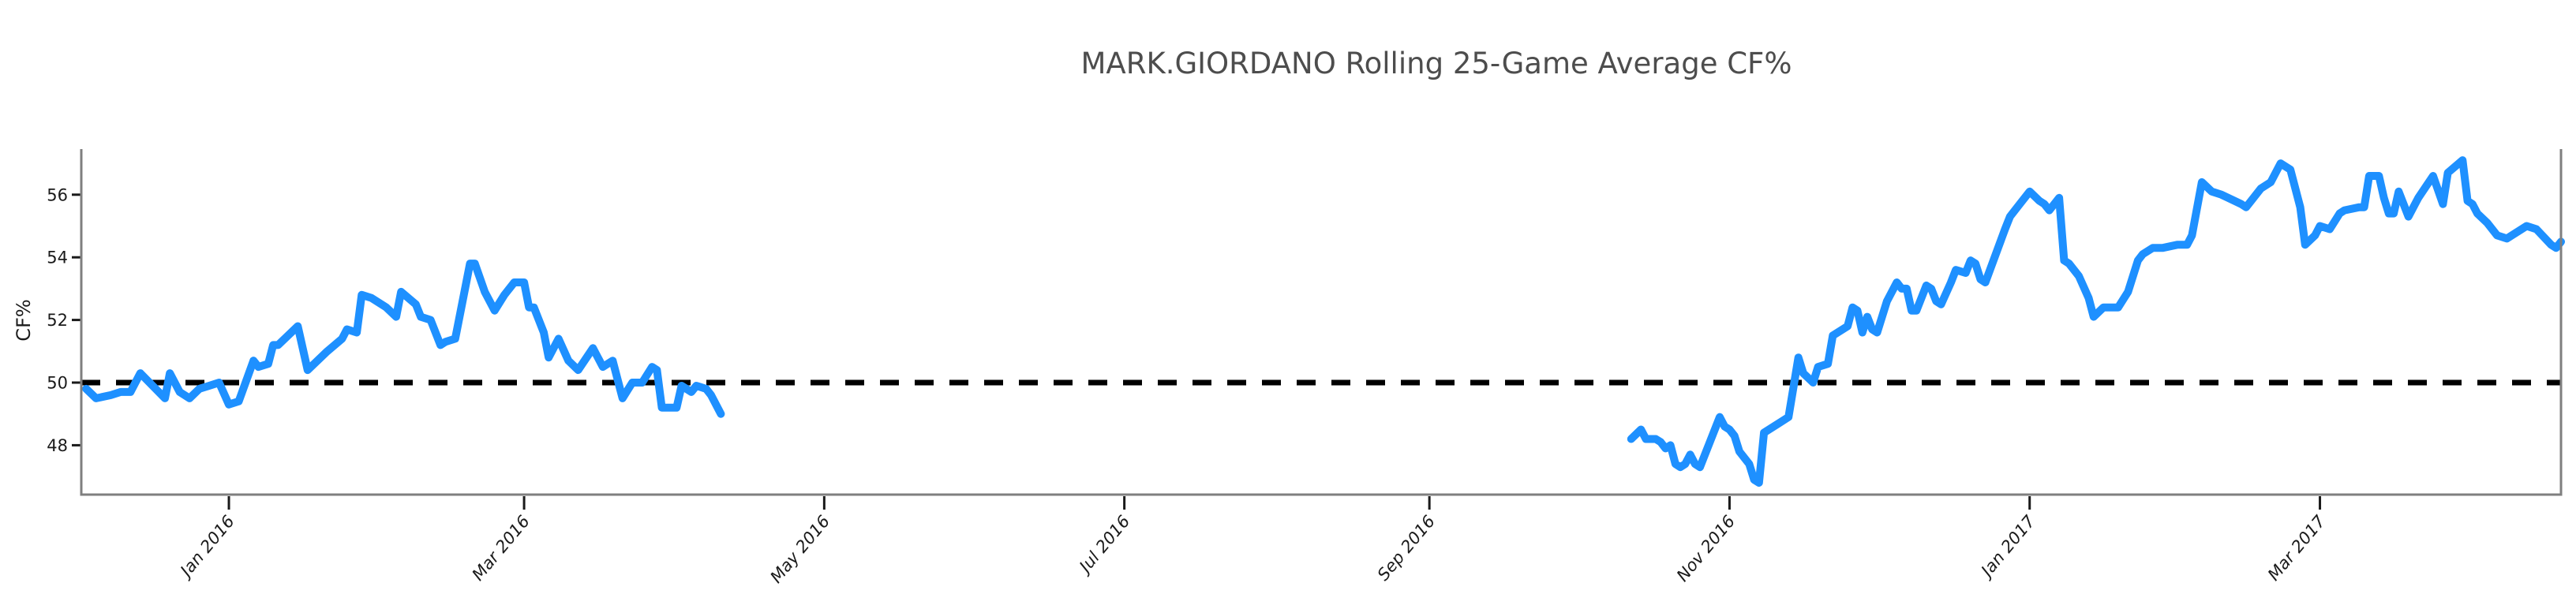 Image resolution: width=2576 pixels, height=609 pixels. What do you see at coordinates (1104, 545) in the screenshot?
I see `x-tick-label: Jul 2016` at bounding box center [1104, 545].